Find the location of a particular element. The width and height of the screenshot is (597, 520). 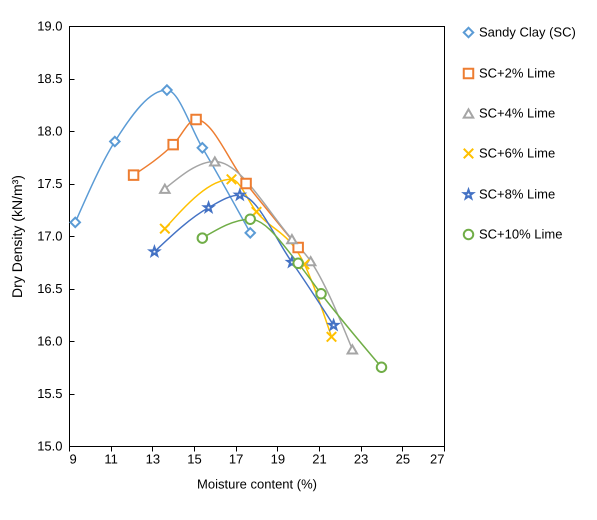

y-tick-label: 16.0 is located at coordinates (49, 341).